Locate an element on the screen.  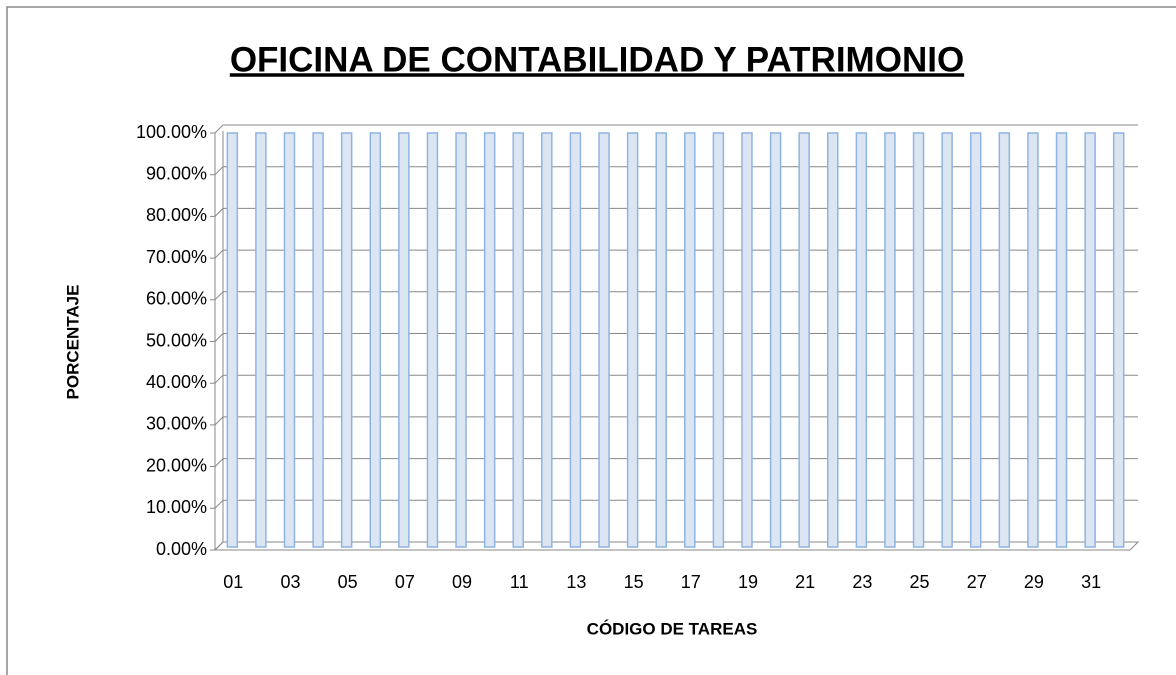
y-tick-label: 90.00% is located at coordinates (176, 173).